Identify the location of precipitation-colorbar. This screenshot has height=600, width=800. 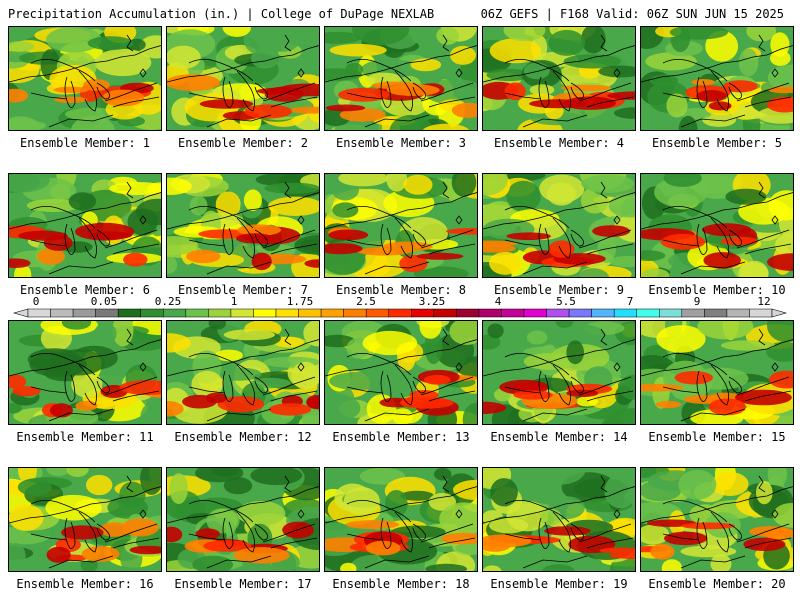
(400, 313).